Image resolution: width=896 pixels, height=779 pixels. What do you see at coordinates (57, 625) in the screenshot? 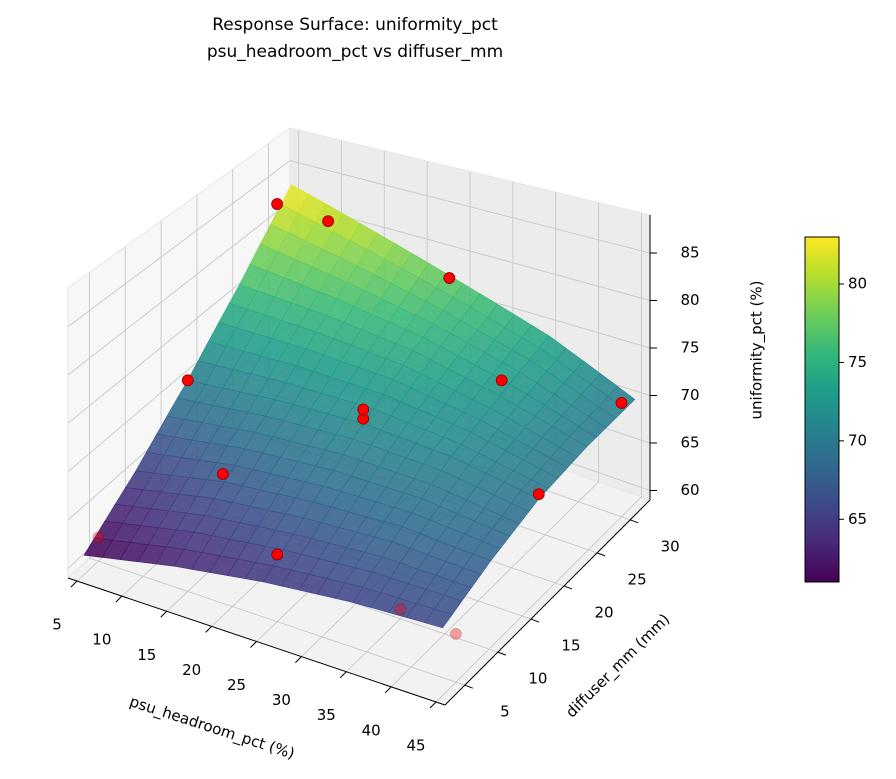
I see `x-tick-label: 5` at bounding box center [57, 625].